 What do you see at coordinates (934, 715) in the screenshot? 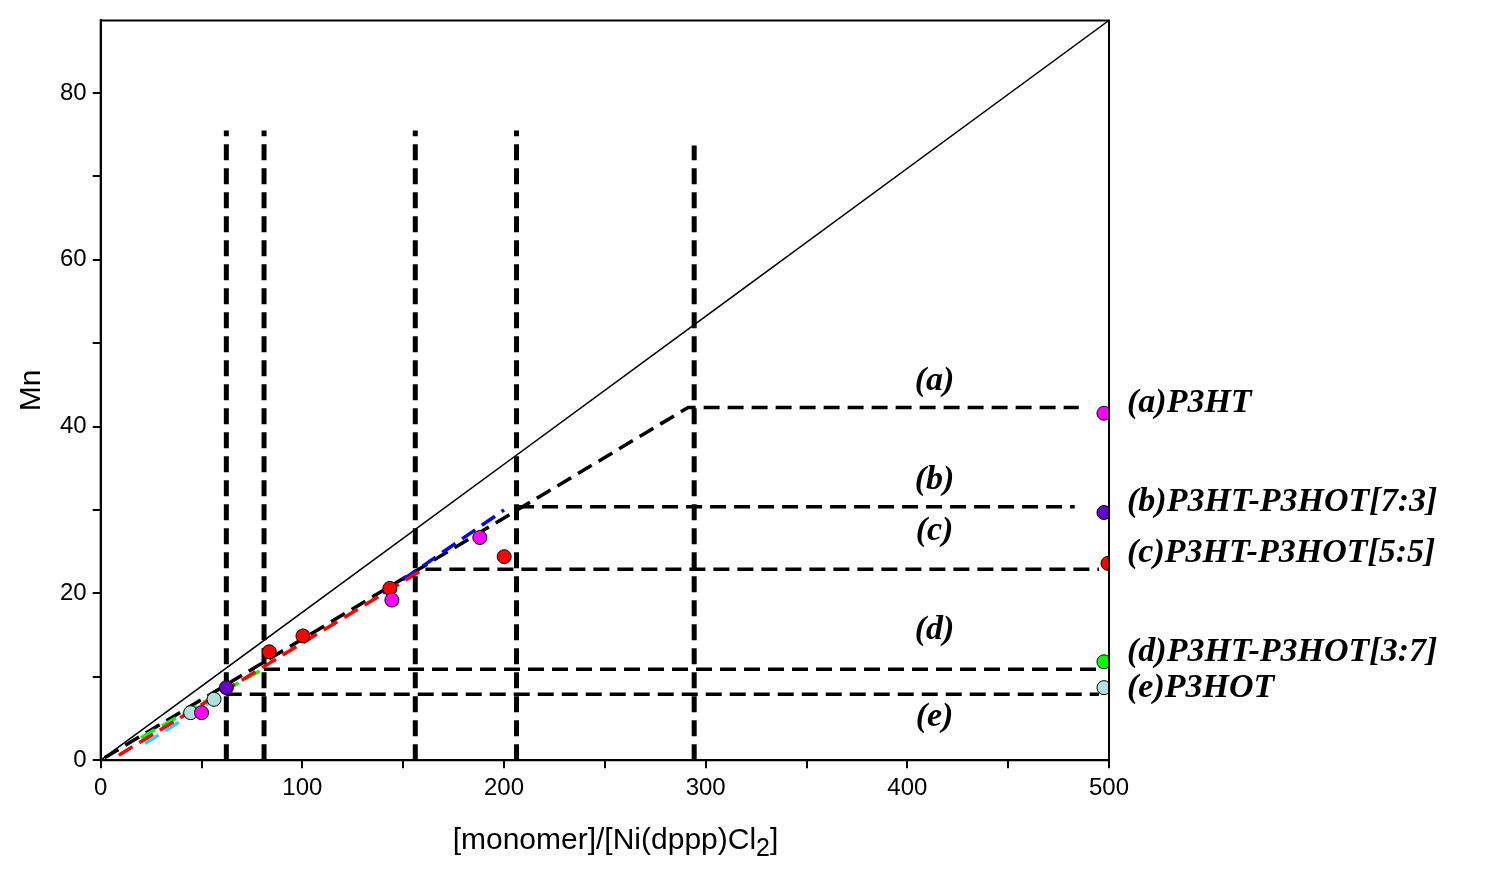
I see `annotation: (e)` at bounding box center [934, 715].